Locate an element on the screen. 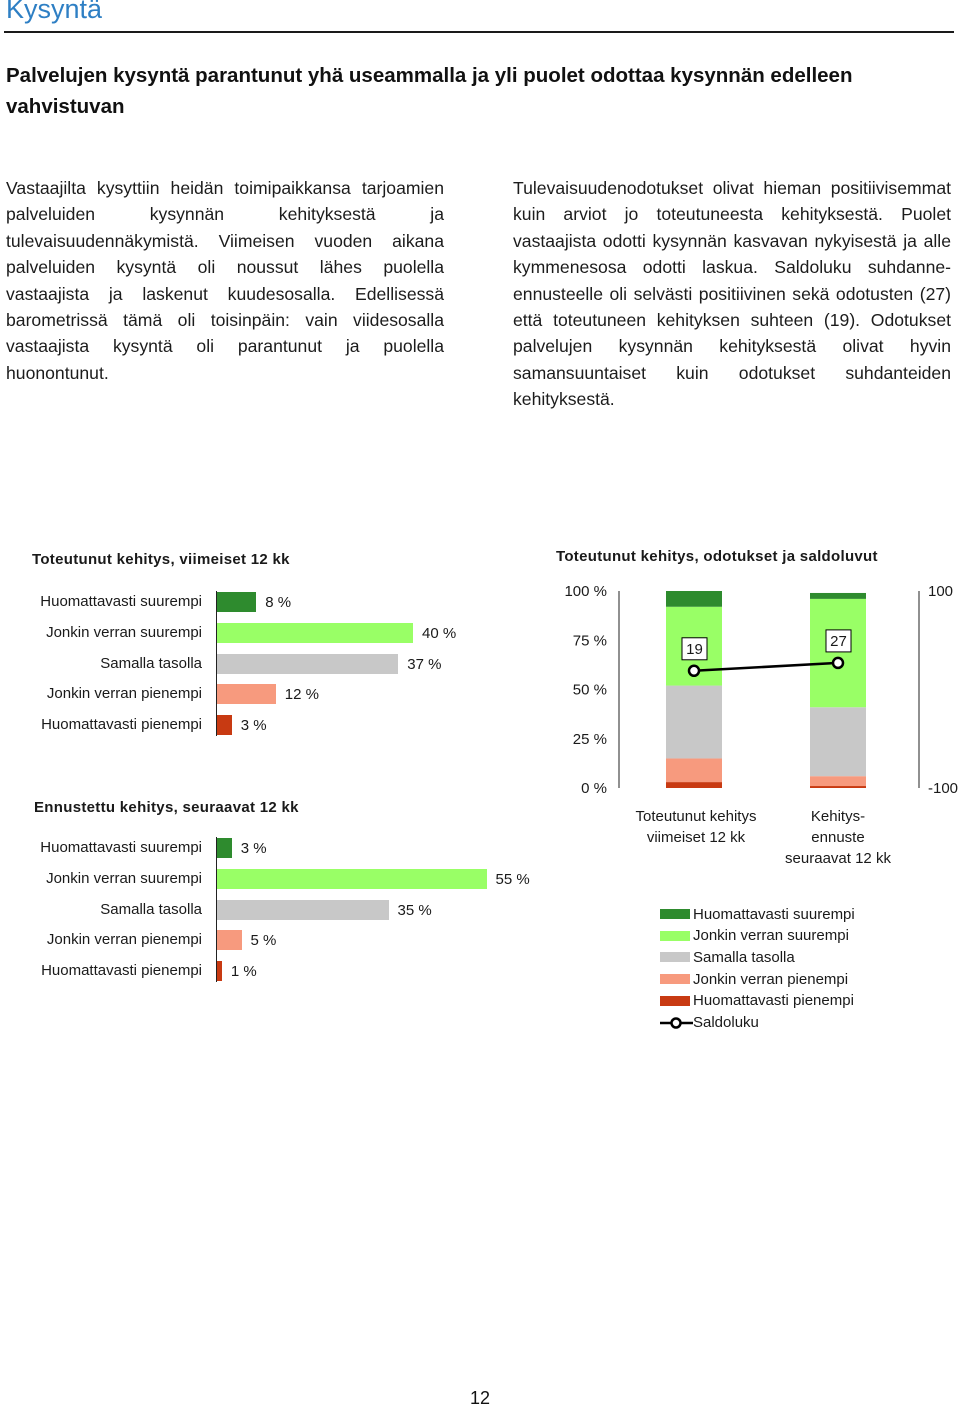 The width and height of the screenshot is (960, 1409). legend-item-huomattavasti-suurempi: Huomattavasti suurempi is located at coordinates (757, 914).